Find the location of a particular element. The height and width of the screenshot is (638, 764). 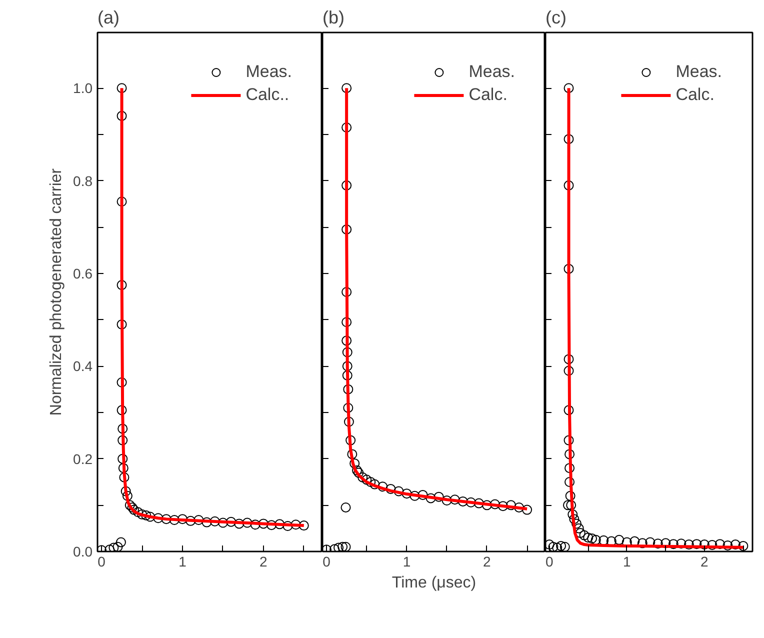

y-tick-label: 1.0 is located at coordinates (83, 88).